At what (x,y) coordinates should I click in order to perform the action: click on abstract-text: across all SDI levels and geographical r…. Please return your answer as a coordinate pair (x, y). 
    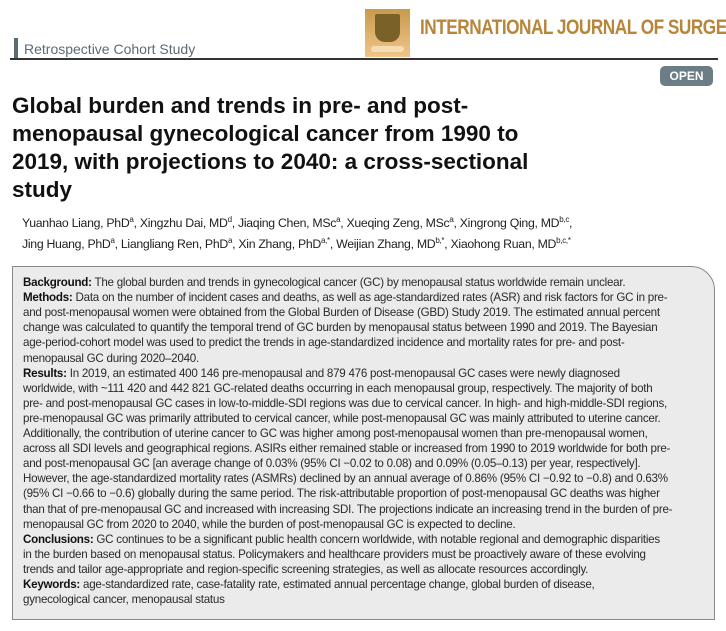
    Looking at the image, I should click on (347, 449).